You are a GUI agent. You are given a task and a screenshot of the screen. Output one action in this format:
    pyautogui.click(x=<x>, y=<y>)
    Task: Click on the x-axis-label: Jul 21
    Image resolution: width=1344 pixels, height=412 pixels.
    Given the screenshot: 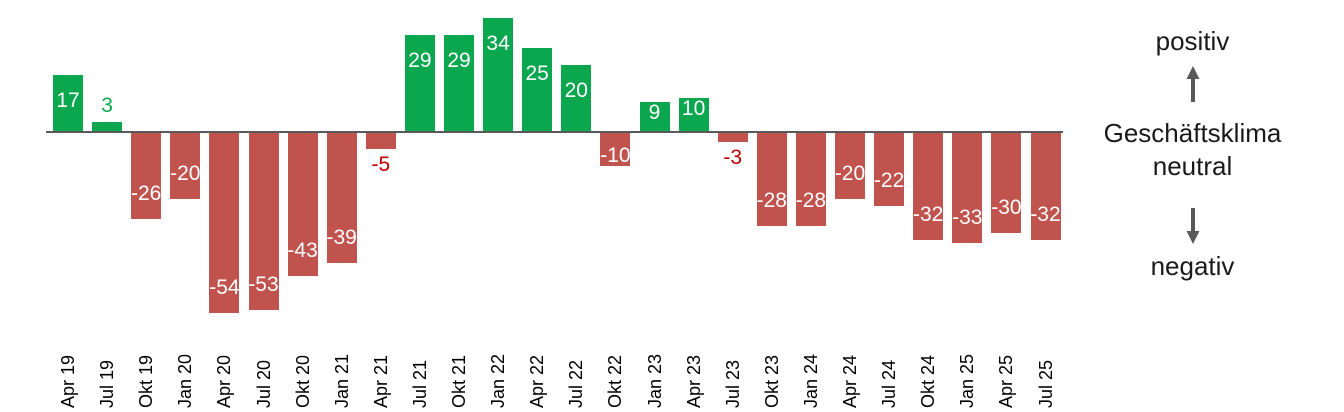 What is the action you would take?
    pyautogui.click(x=419, y=383)
    